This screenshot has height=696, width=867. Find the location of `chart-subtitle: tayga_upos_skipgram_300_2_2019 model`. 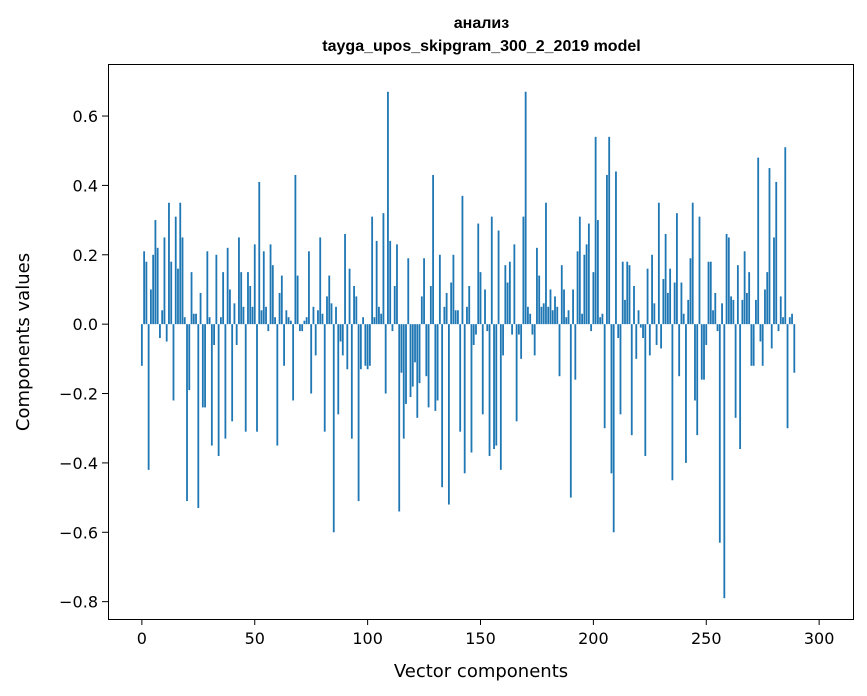

chart-subtitle: tayga_upos_skipgram_300_2_2019 model is located at coordinates (481, 46).